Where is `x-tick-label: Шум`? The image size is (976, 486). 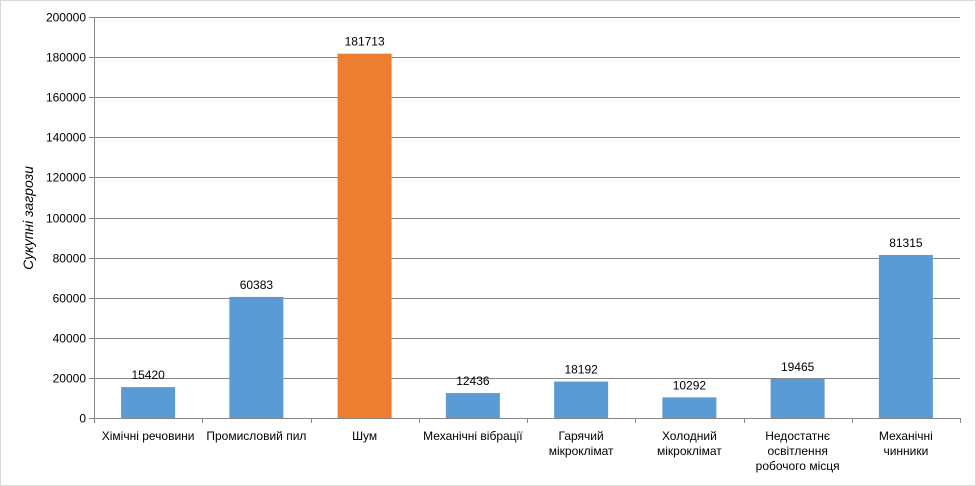 x-tick-label: Шум is located at coordinates (364, 436).